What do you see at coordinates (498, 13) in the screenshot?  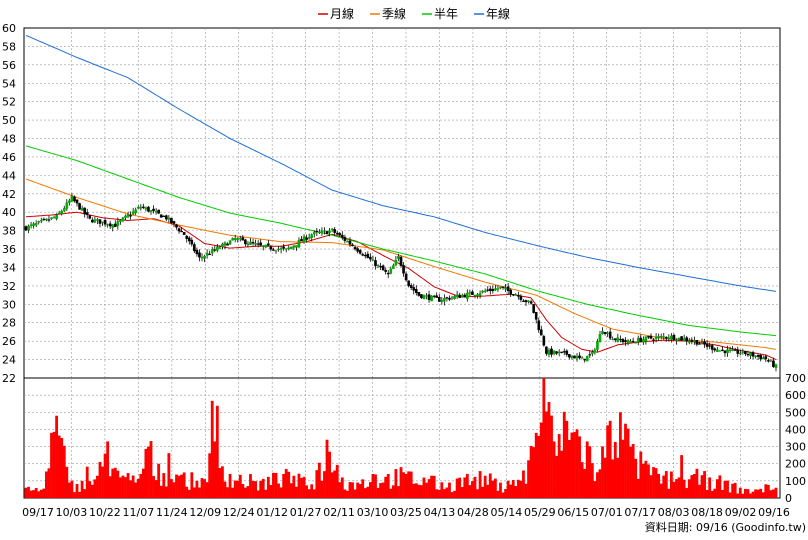 I see `legend-label: 年線` at bounding box center [498, 13].